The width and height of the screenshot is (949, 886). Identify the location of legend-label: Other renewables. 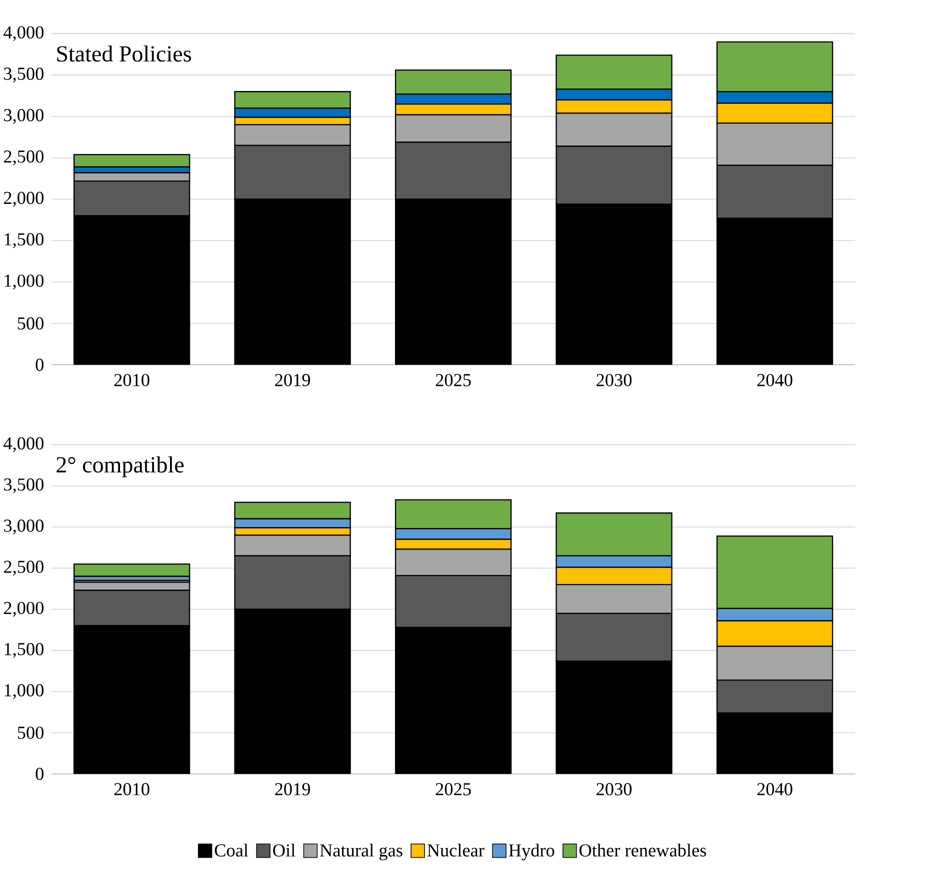
(642, 850).